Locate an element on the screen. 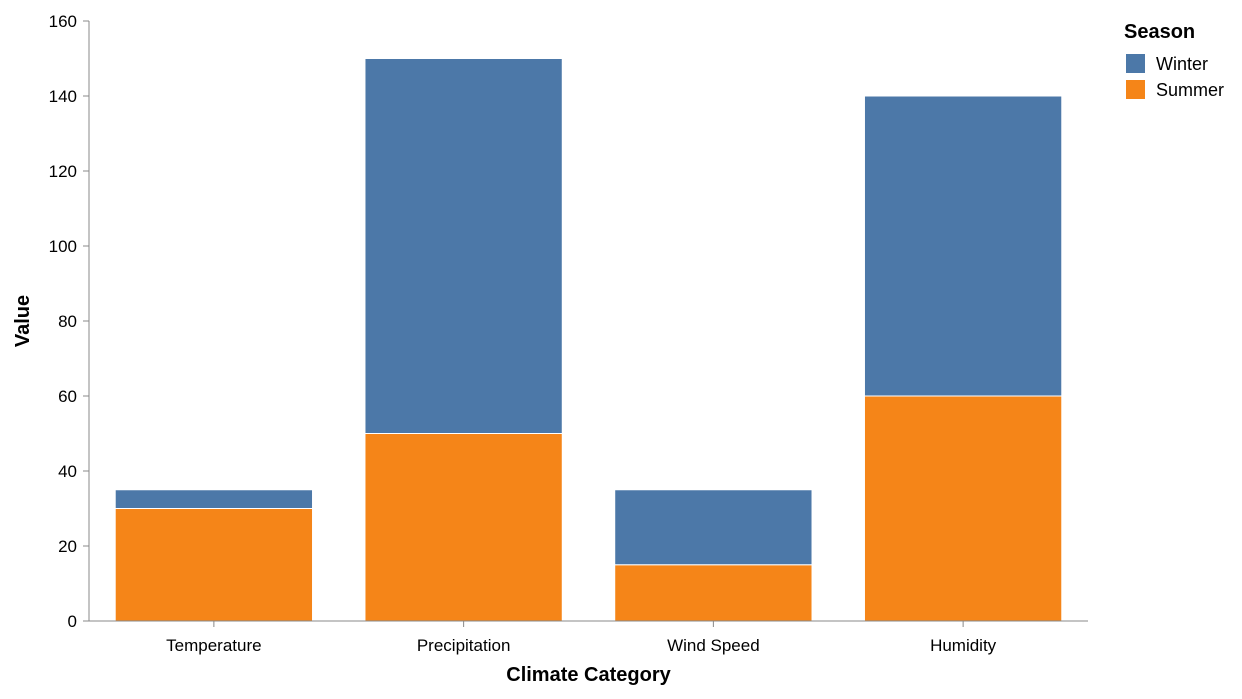  legend-title: Season is located at coordinates (1159, 32).